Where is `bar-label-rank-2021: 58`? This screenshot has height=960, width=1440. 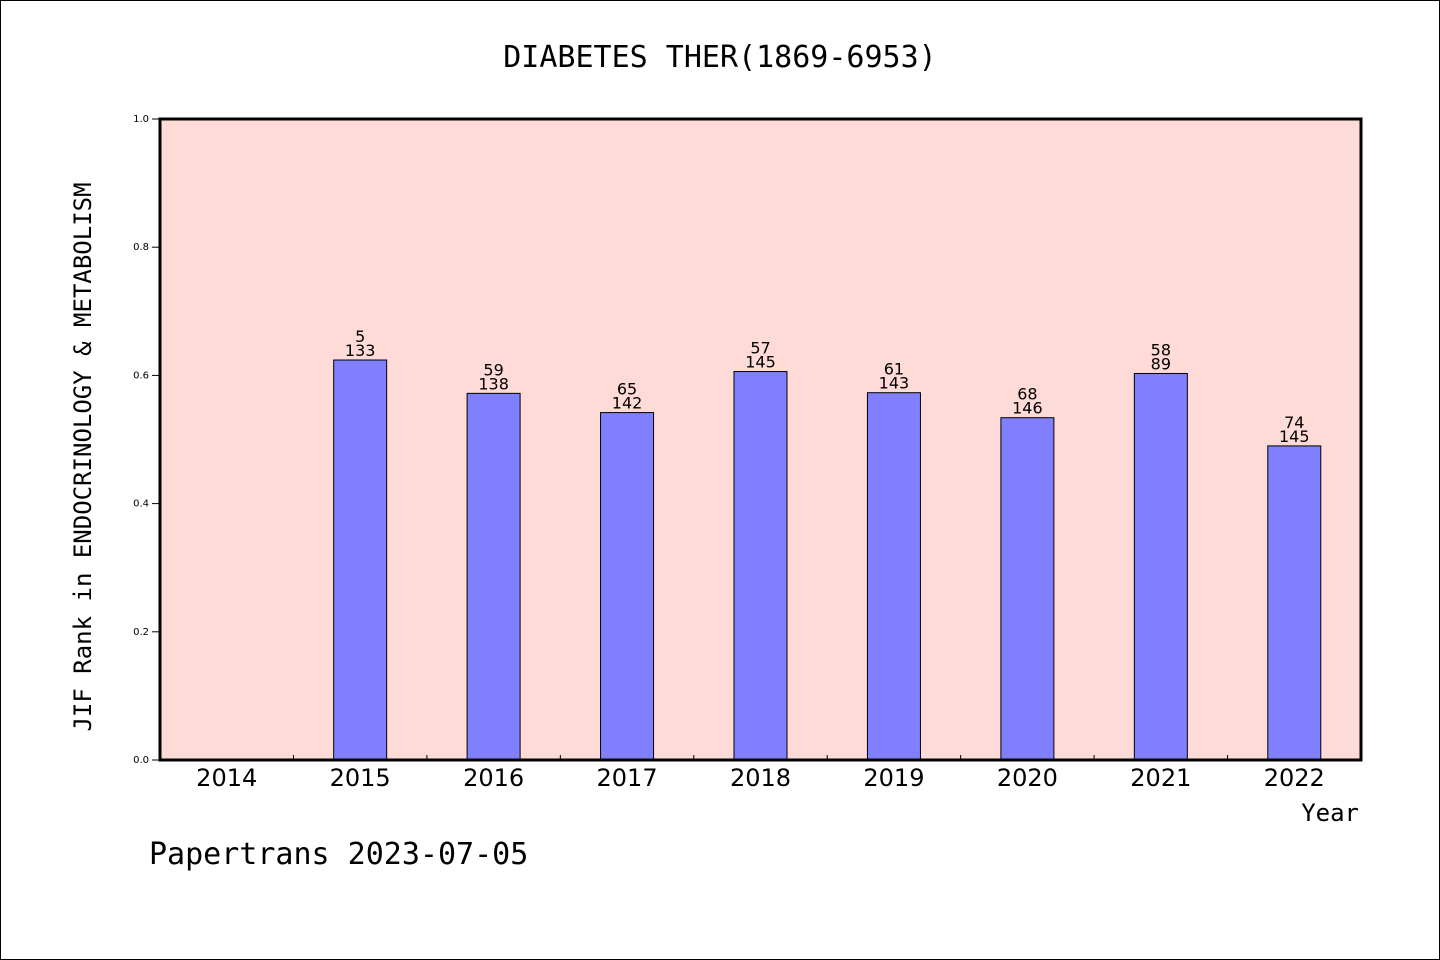 bar-label-rank-2021: 58 is located at coordinates (1161, 349).